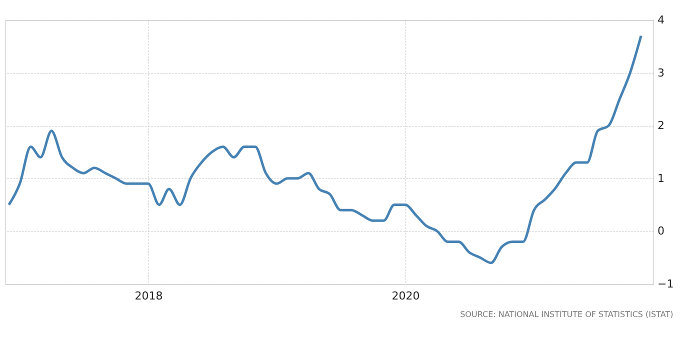  What do you see at coordinates (666, 284) in the screenshot?
I see `y-tick-label: −1` at bounding box center [666, 284].